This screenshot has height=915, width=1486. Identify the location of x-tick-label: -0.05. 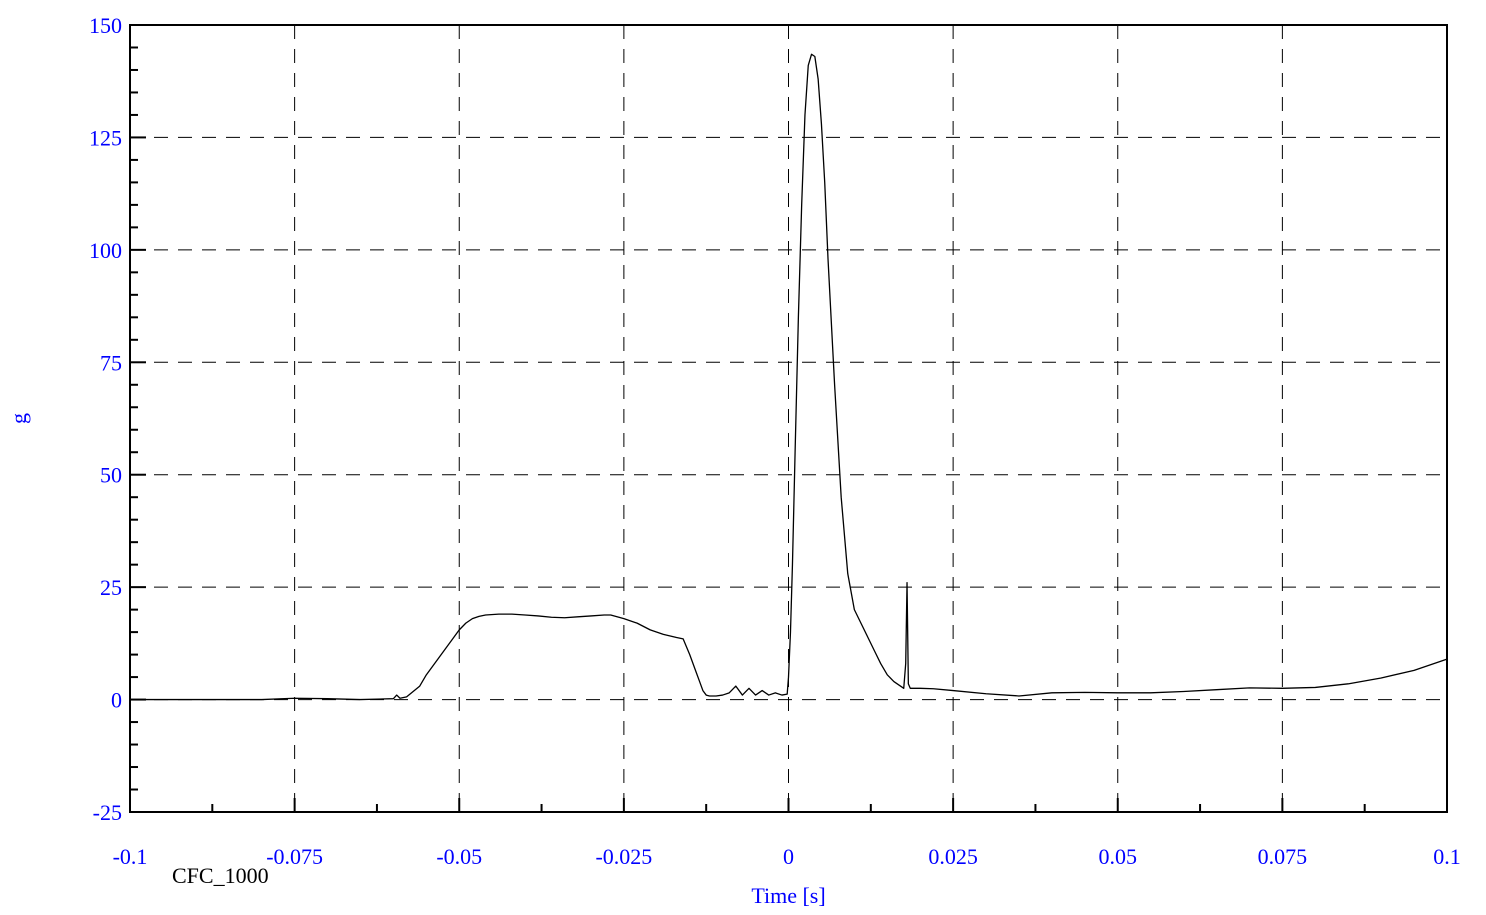
(459, 856).